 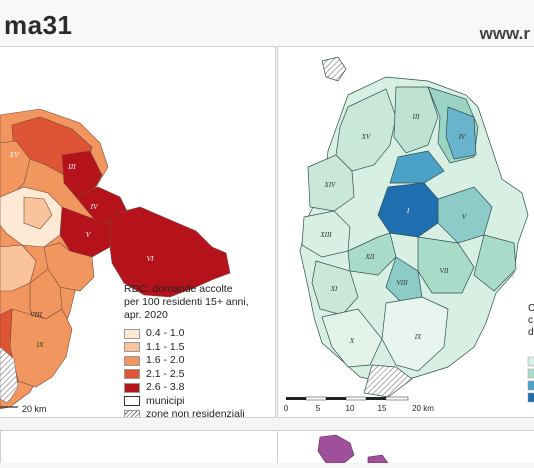 I want to click on right-legend-fragment, so click(x=530, y=379).